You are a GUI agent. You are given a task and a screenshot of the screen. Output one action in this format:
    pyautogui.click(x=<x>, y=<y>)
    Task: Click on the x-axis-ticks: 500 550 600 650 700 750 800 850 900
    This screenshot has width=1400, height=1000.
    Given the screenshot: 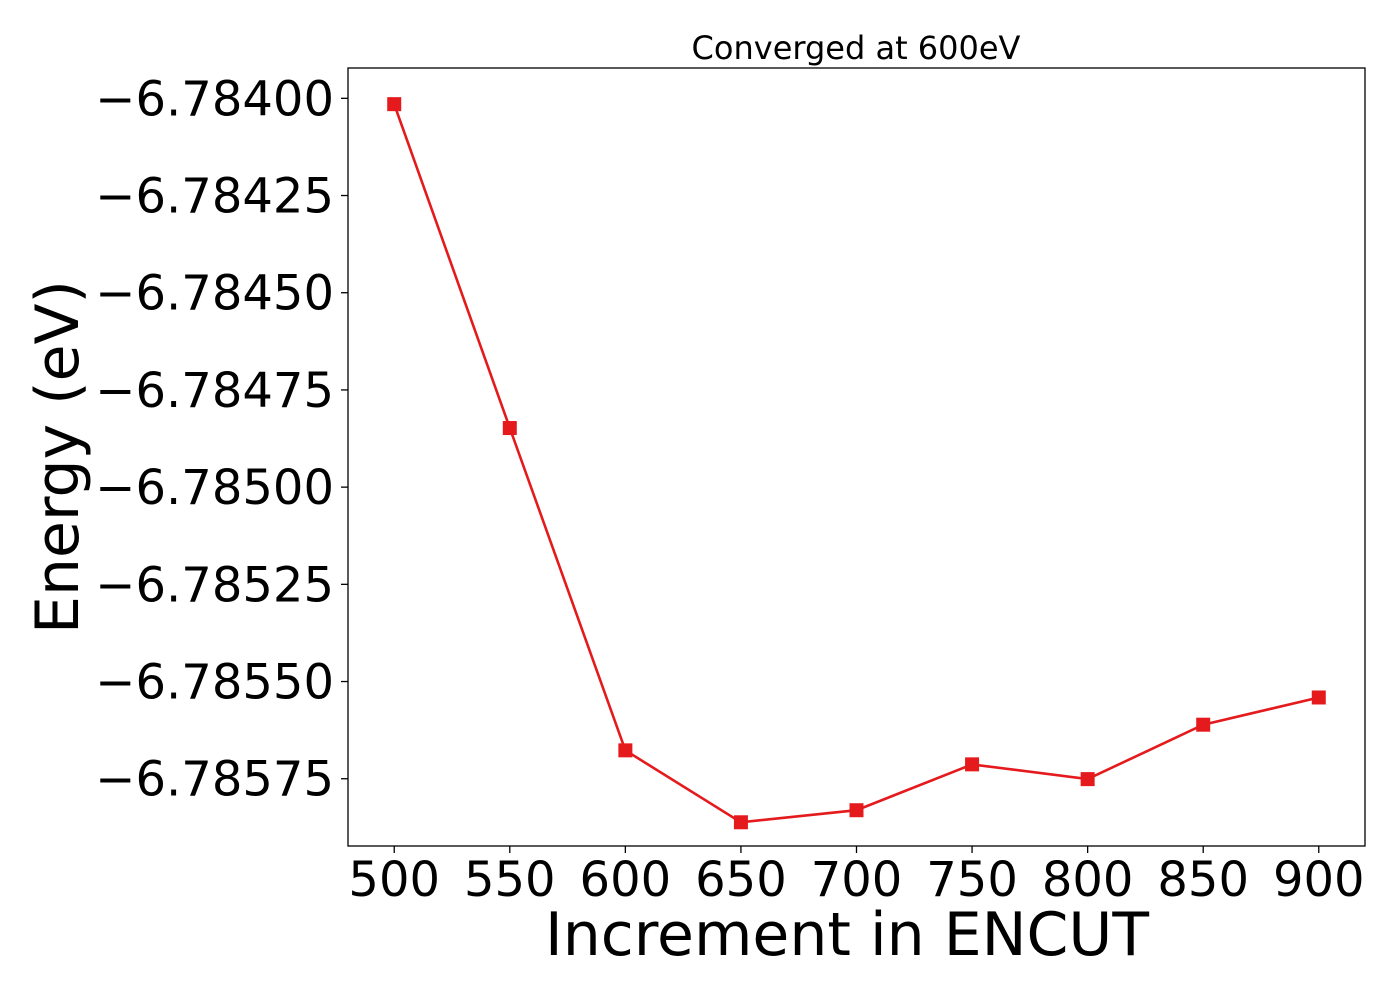 What is the action you would take?
    pyautogui.click(x=856, y=877)
    